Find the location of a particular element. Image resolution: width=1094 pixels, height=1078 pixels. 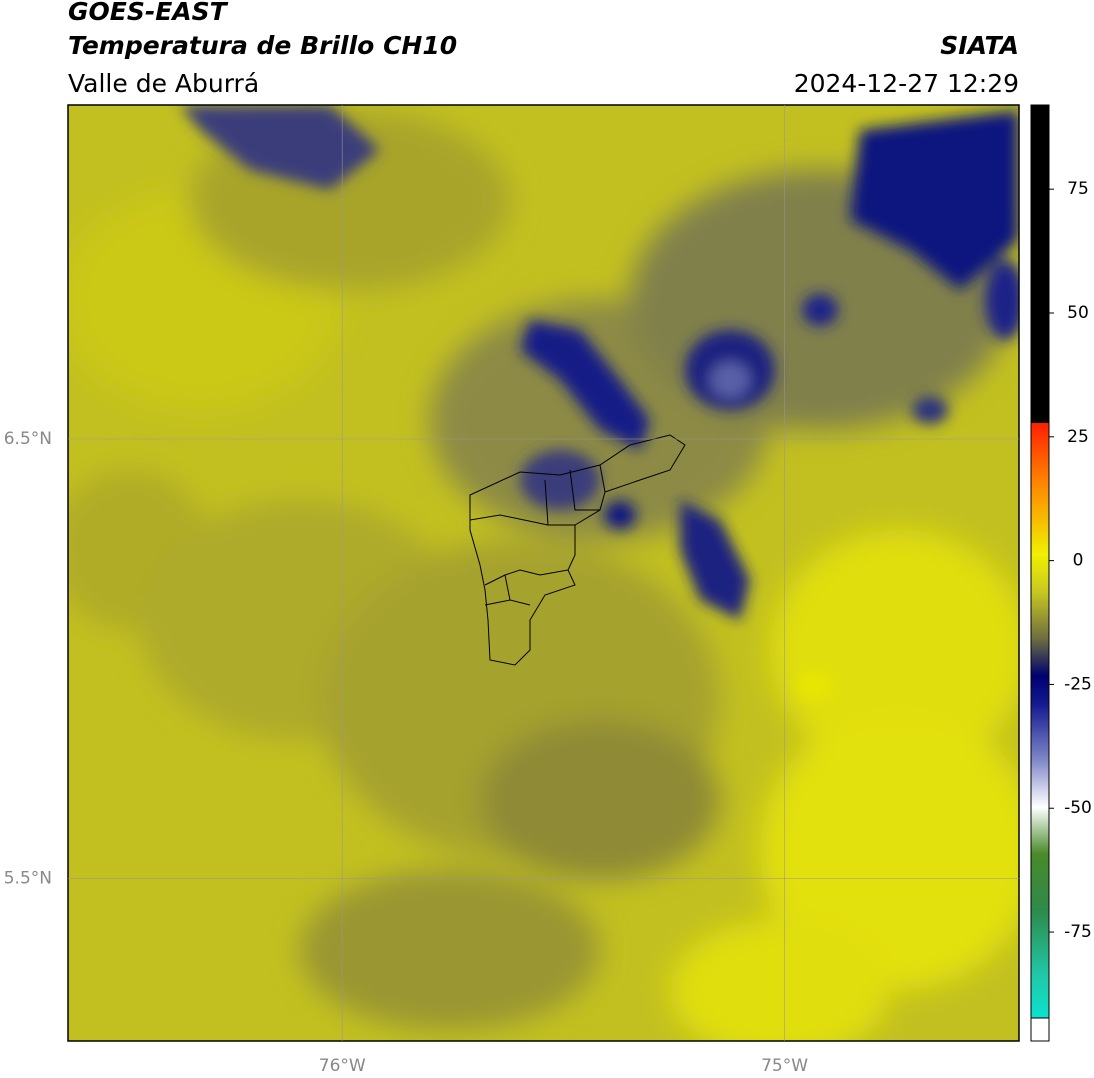

colorbar is located at coordinates (1040, 573).